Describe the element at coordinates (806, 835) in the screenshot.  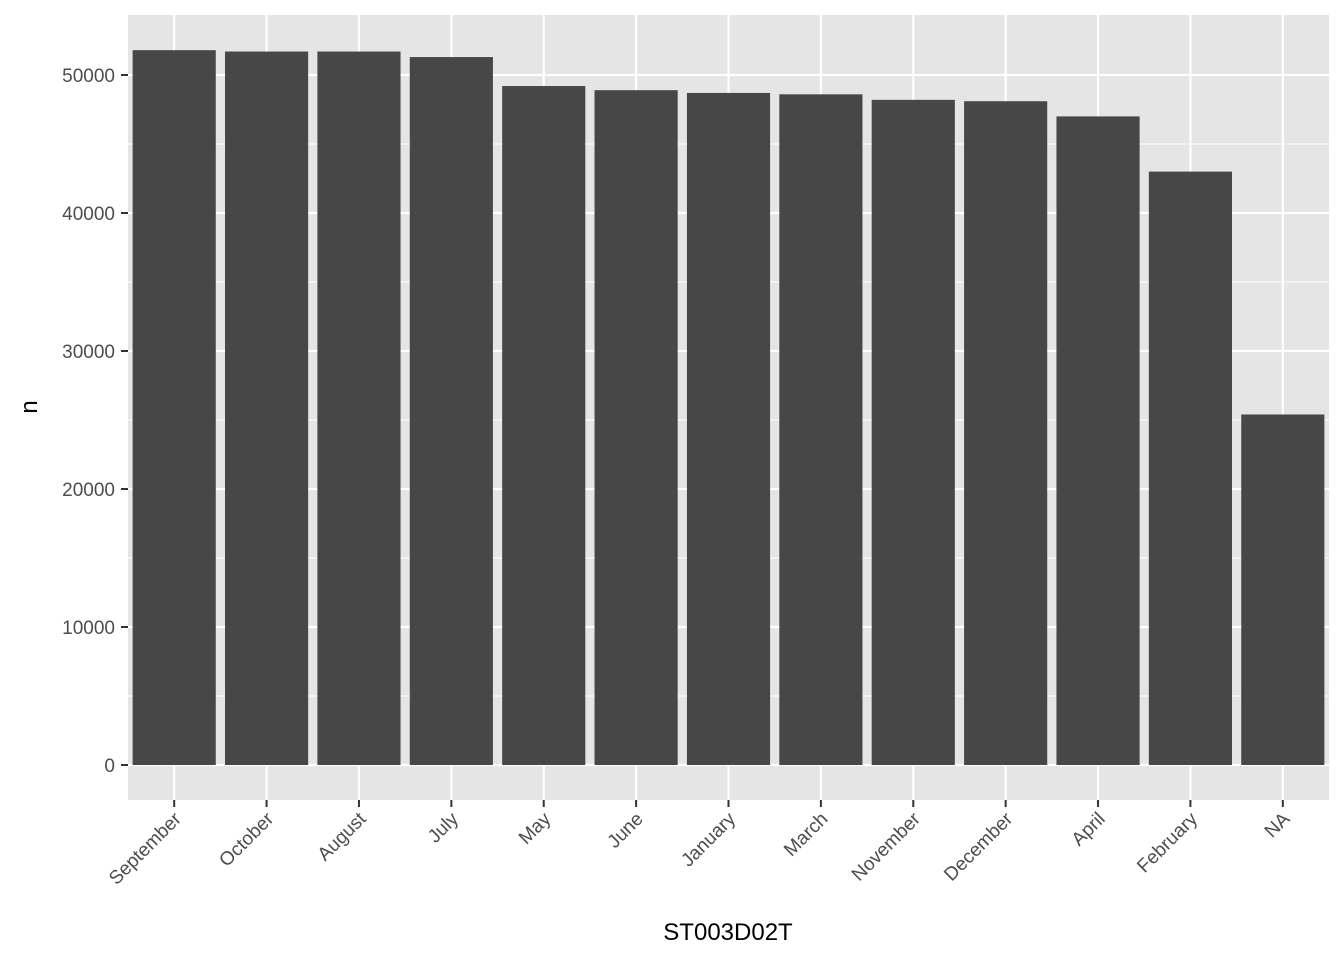
I see `x-tick-label: March` at that location.